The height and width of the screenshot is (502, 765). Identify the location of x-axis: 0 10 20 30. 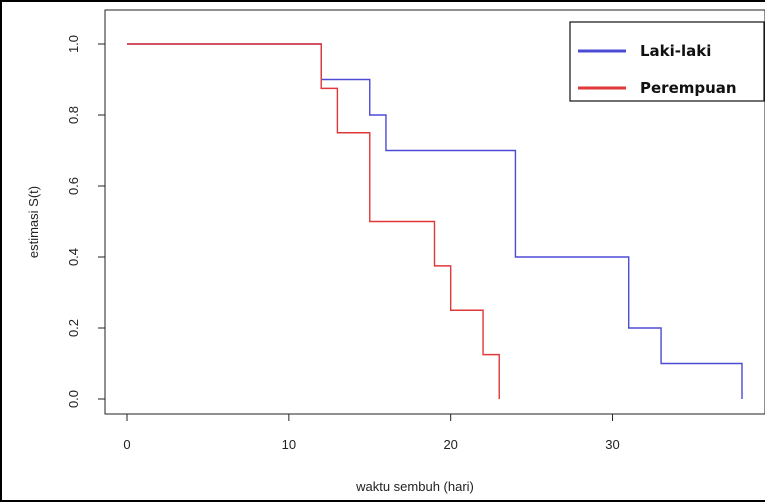
(371, 432).